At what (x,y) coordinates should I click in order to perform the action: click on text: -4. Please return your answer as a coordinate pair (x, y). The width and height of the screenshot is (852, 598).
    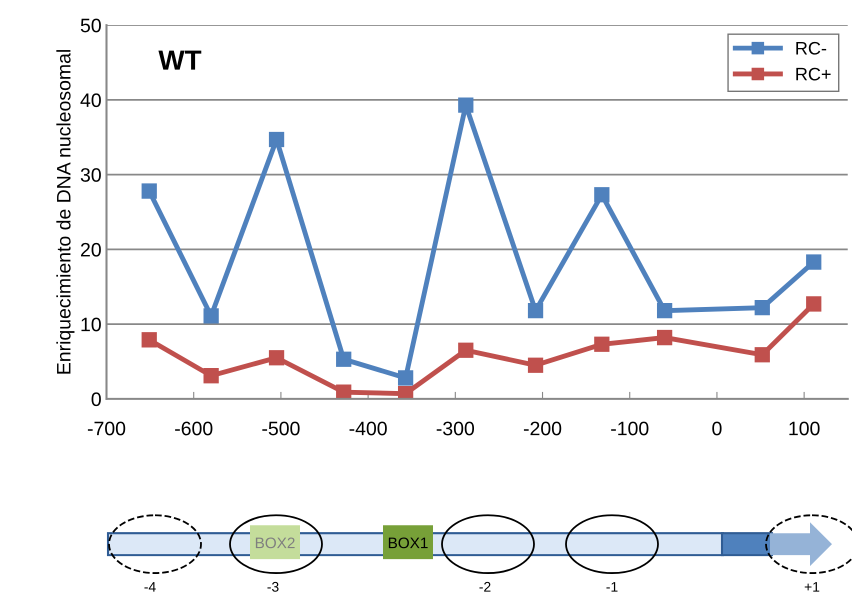
    Looking at the image, I should click on (150, 587).